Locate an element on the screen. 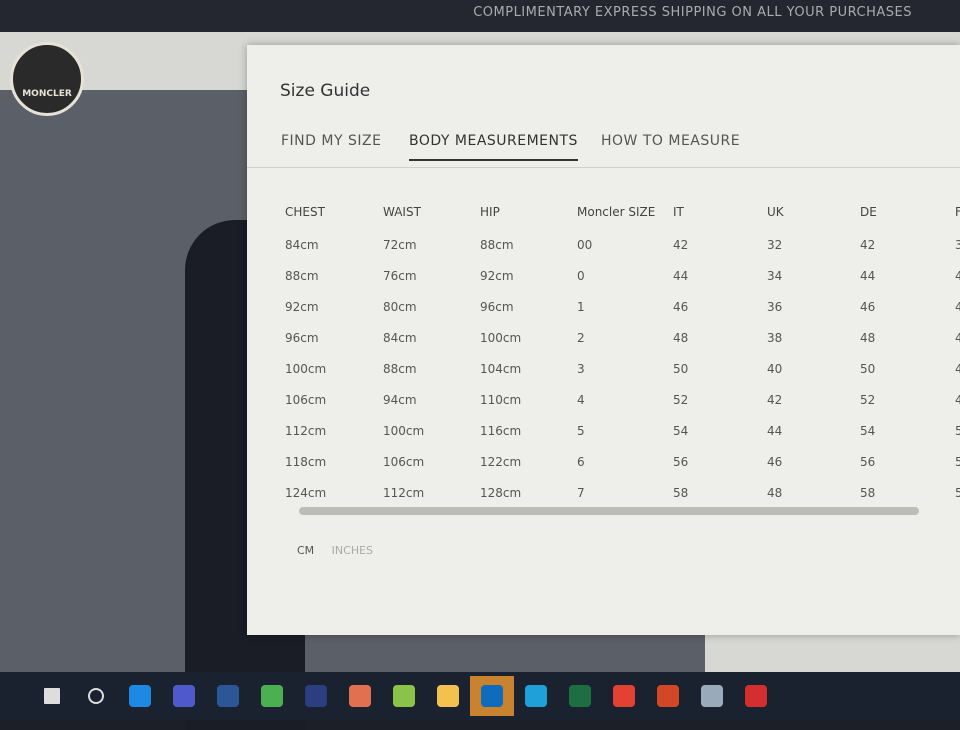 Image resolution: width=960 pixels, height=730 pixels. unit-cm: CM is located at coordinates (306, 550).